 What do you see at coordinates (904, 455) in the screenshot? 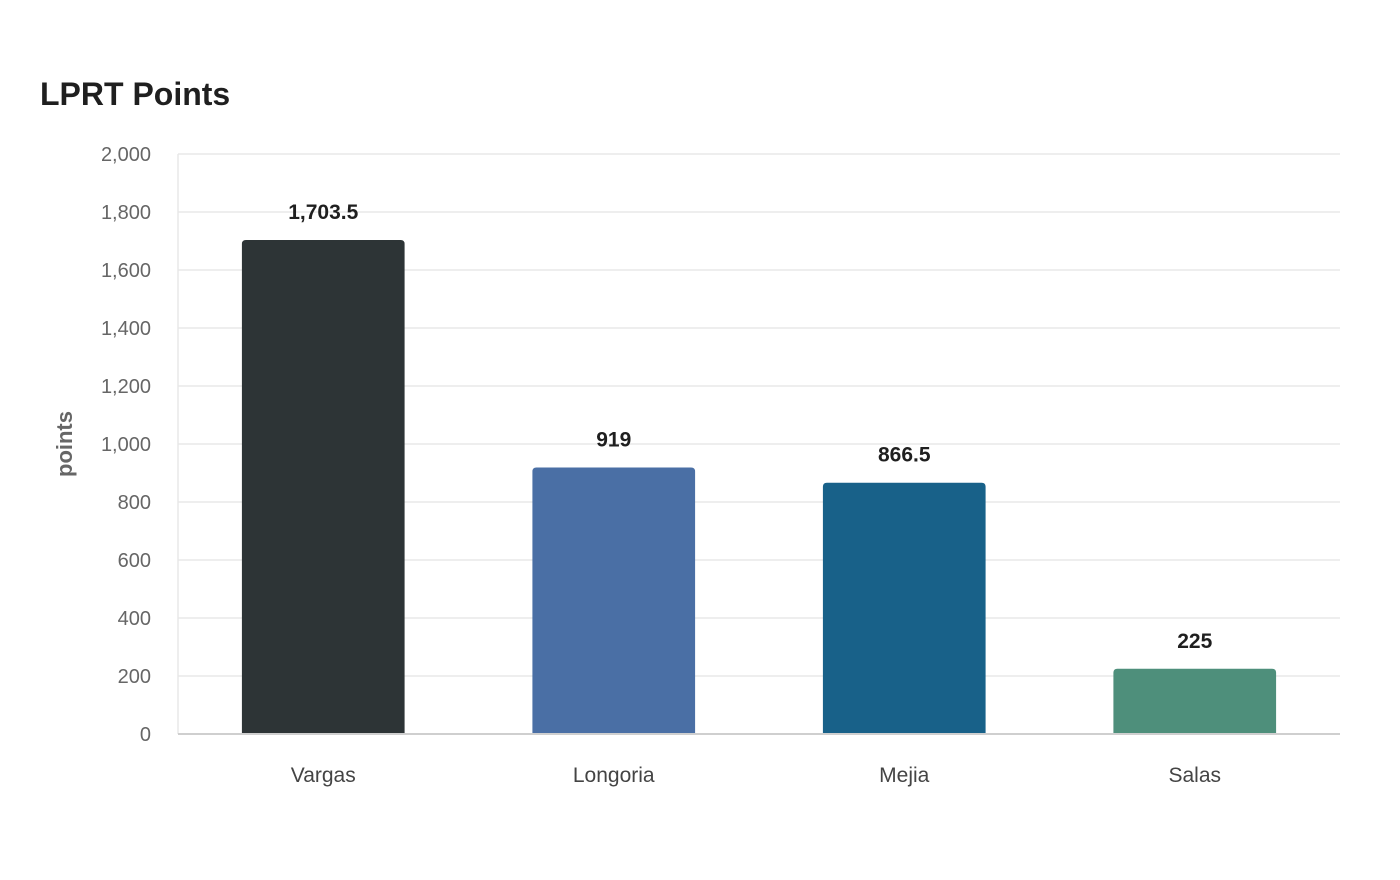
I see `data-label-mejia: 866.5` at bounding box center [904, 455].